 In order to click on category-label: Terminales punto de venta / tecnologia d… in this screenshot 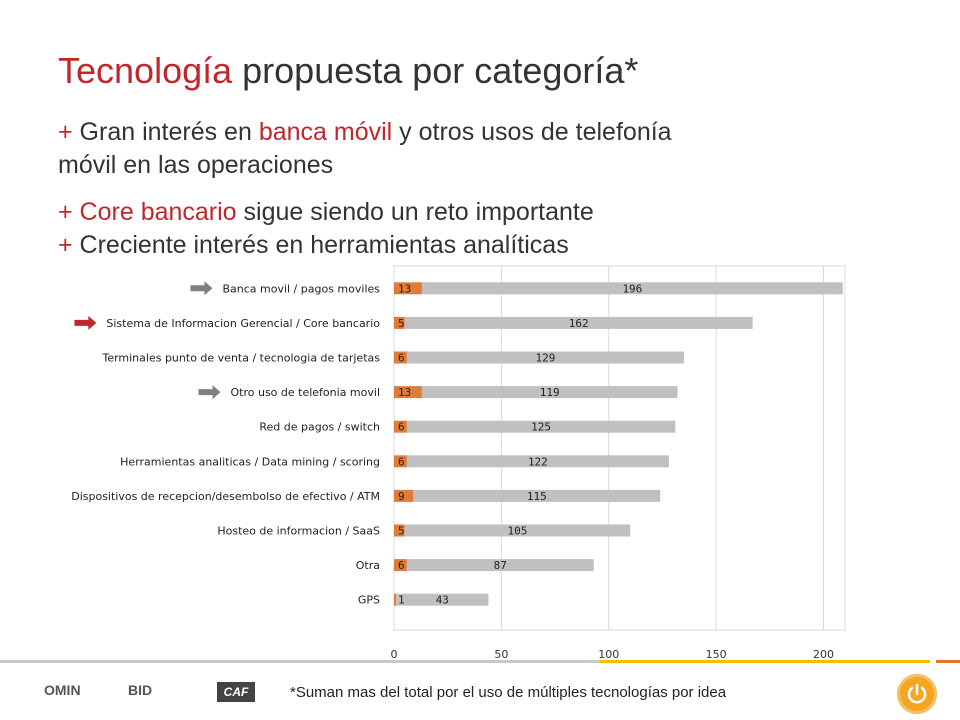, I will do `click(240, 358)`.